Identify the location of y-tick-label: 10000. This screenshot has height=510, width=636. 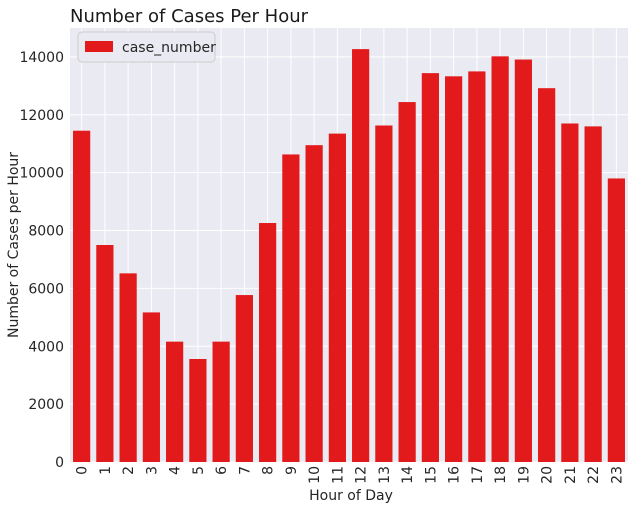
(41, 174).